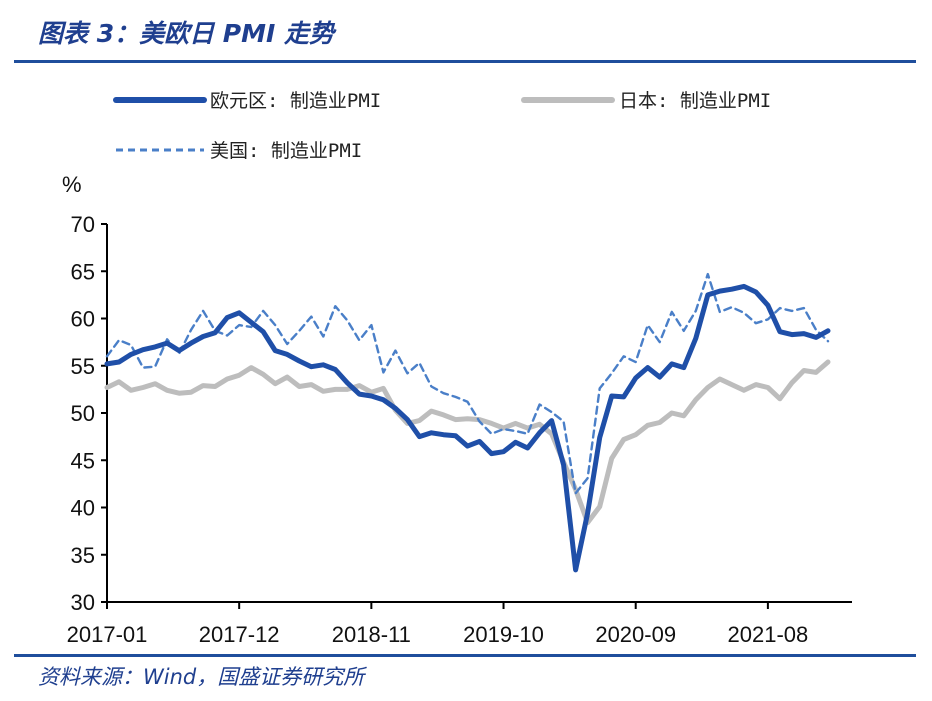 The image size is (932, 701). I want to click on x-tick-label: 2021-08, so click(768, 634).